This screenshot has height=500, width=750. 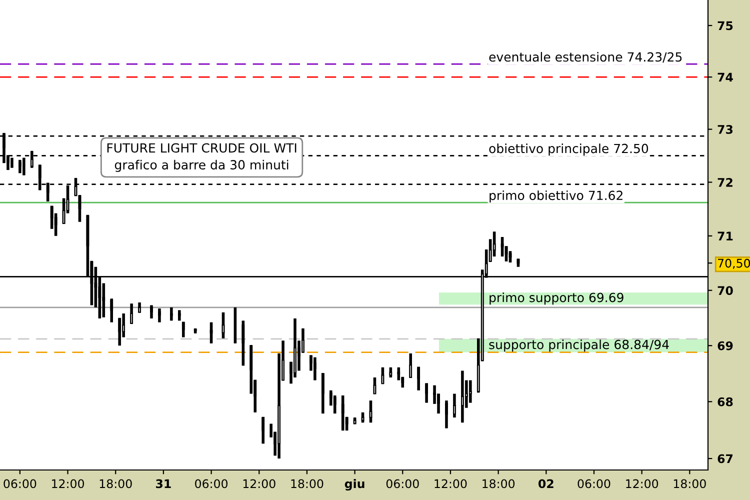 What do you see at coordinates (354, 485) in the screenshot?
I see `x-tick-label: giu` at bounding box center [354, 485].